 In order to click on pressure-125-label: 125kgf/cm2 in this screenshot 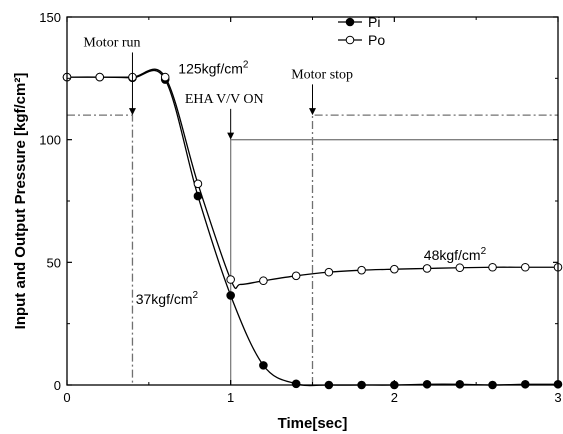, I will do `click(213, 67)`.